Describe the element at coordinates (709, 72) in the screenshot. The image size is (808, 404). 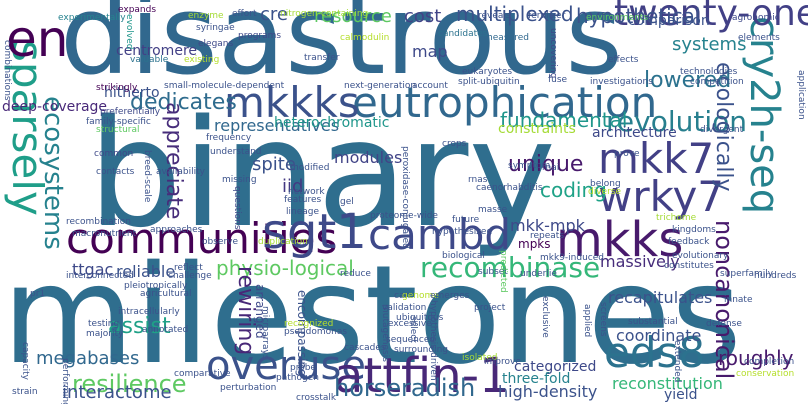
I see `cloud-word: technologies` at that location.